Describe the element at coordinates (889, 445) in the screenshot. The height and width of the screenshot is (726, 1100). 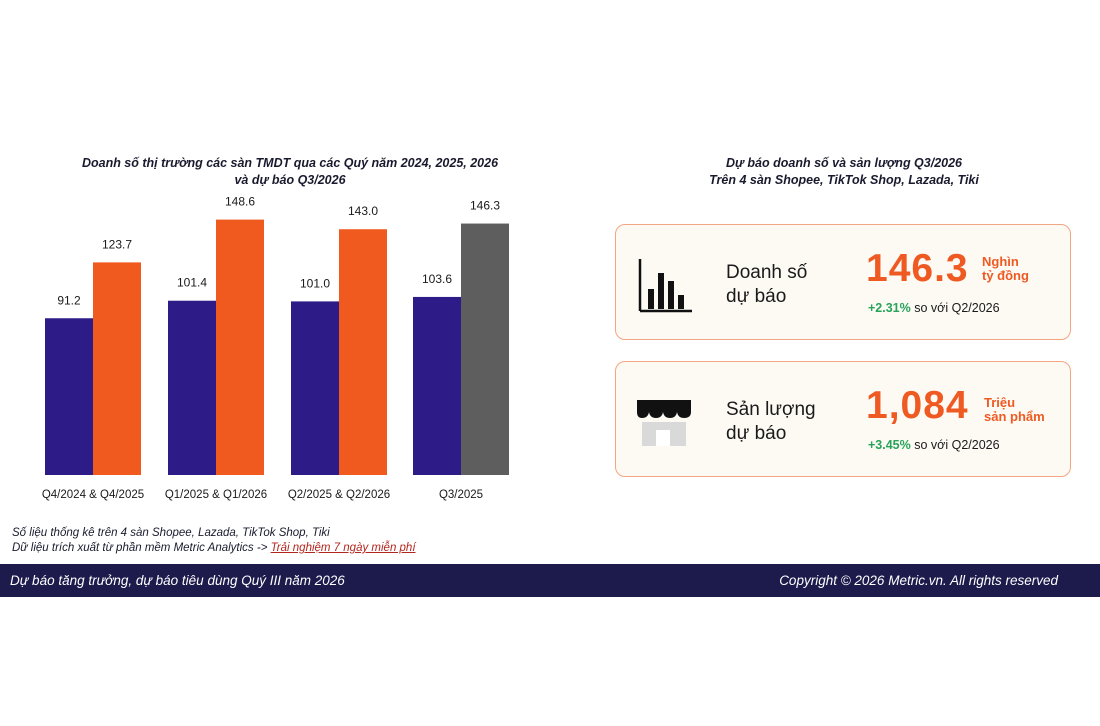
I see `volume-change-pct: +3.45%` at that location.